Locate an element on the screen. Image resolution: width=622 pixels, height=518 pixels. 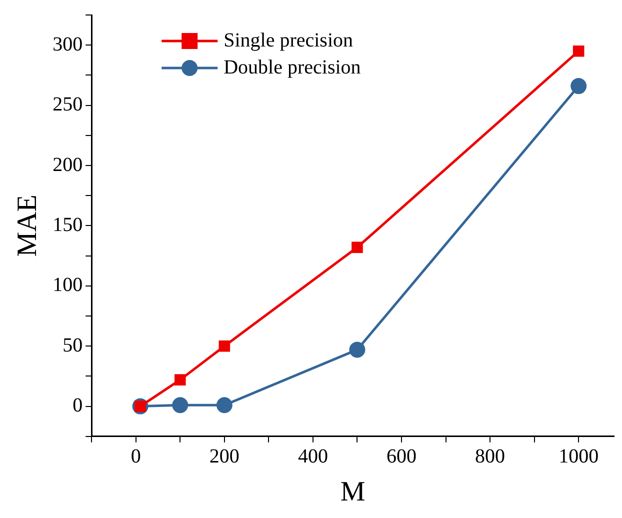
x-tick-label: 1000 is located at coordinates (578, 457).